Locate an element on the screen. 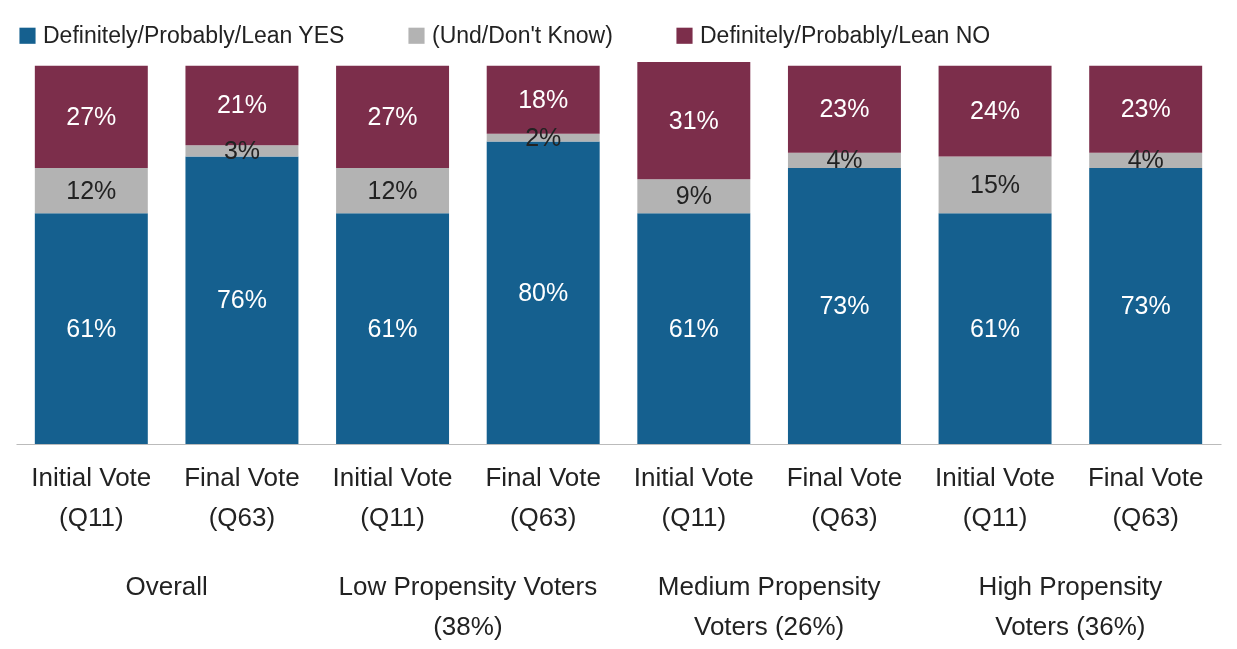  legend-label: Definitely/Probably/Lean NO is located at coordinates (845, 34).